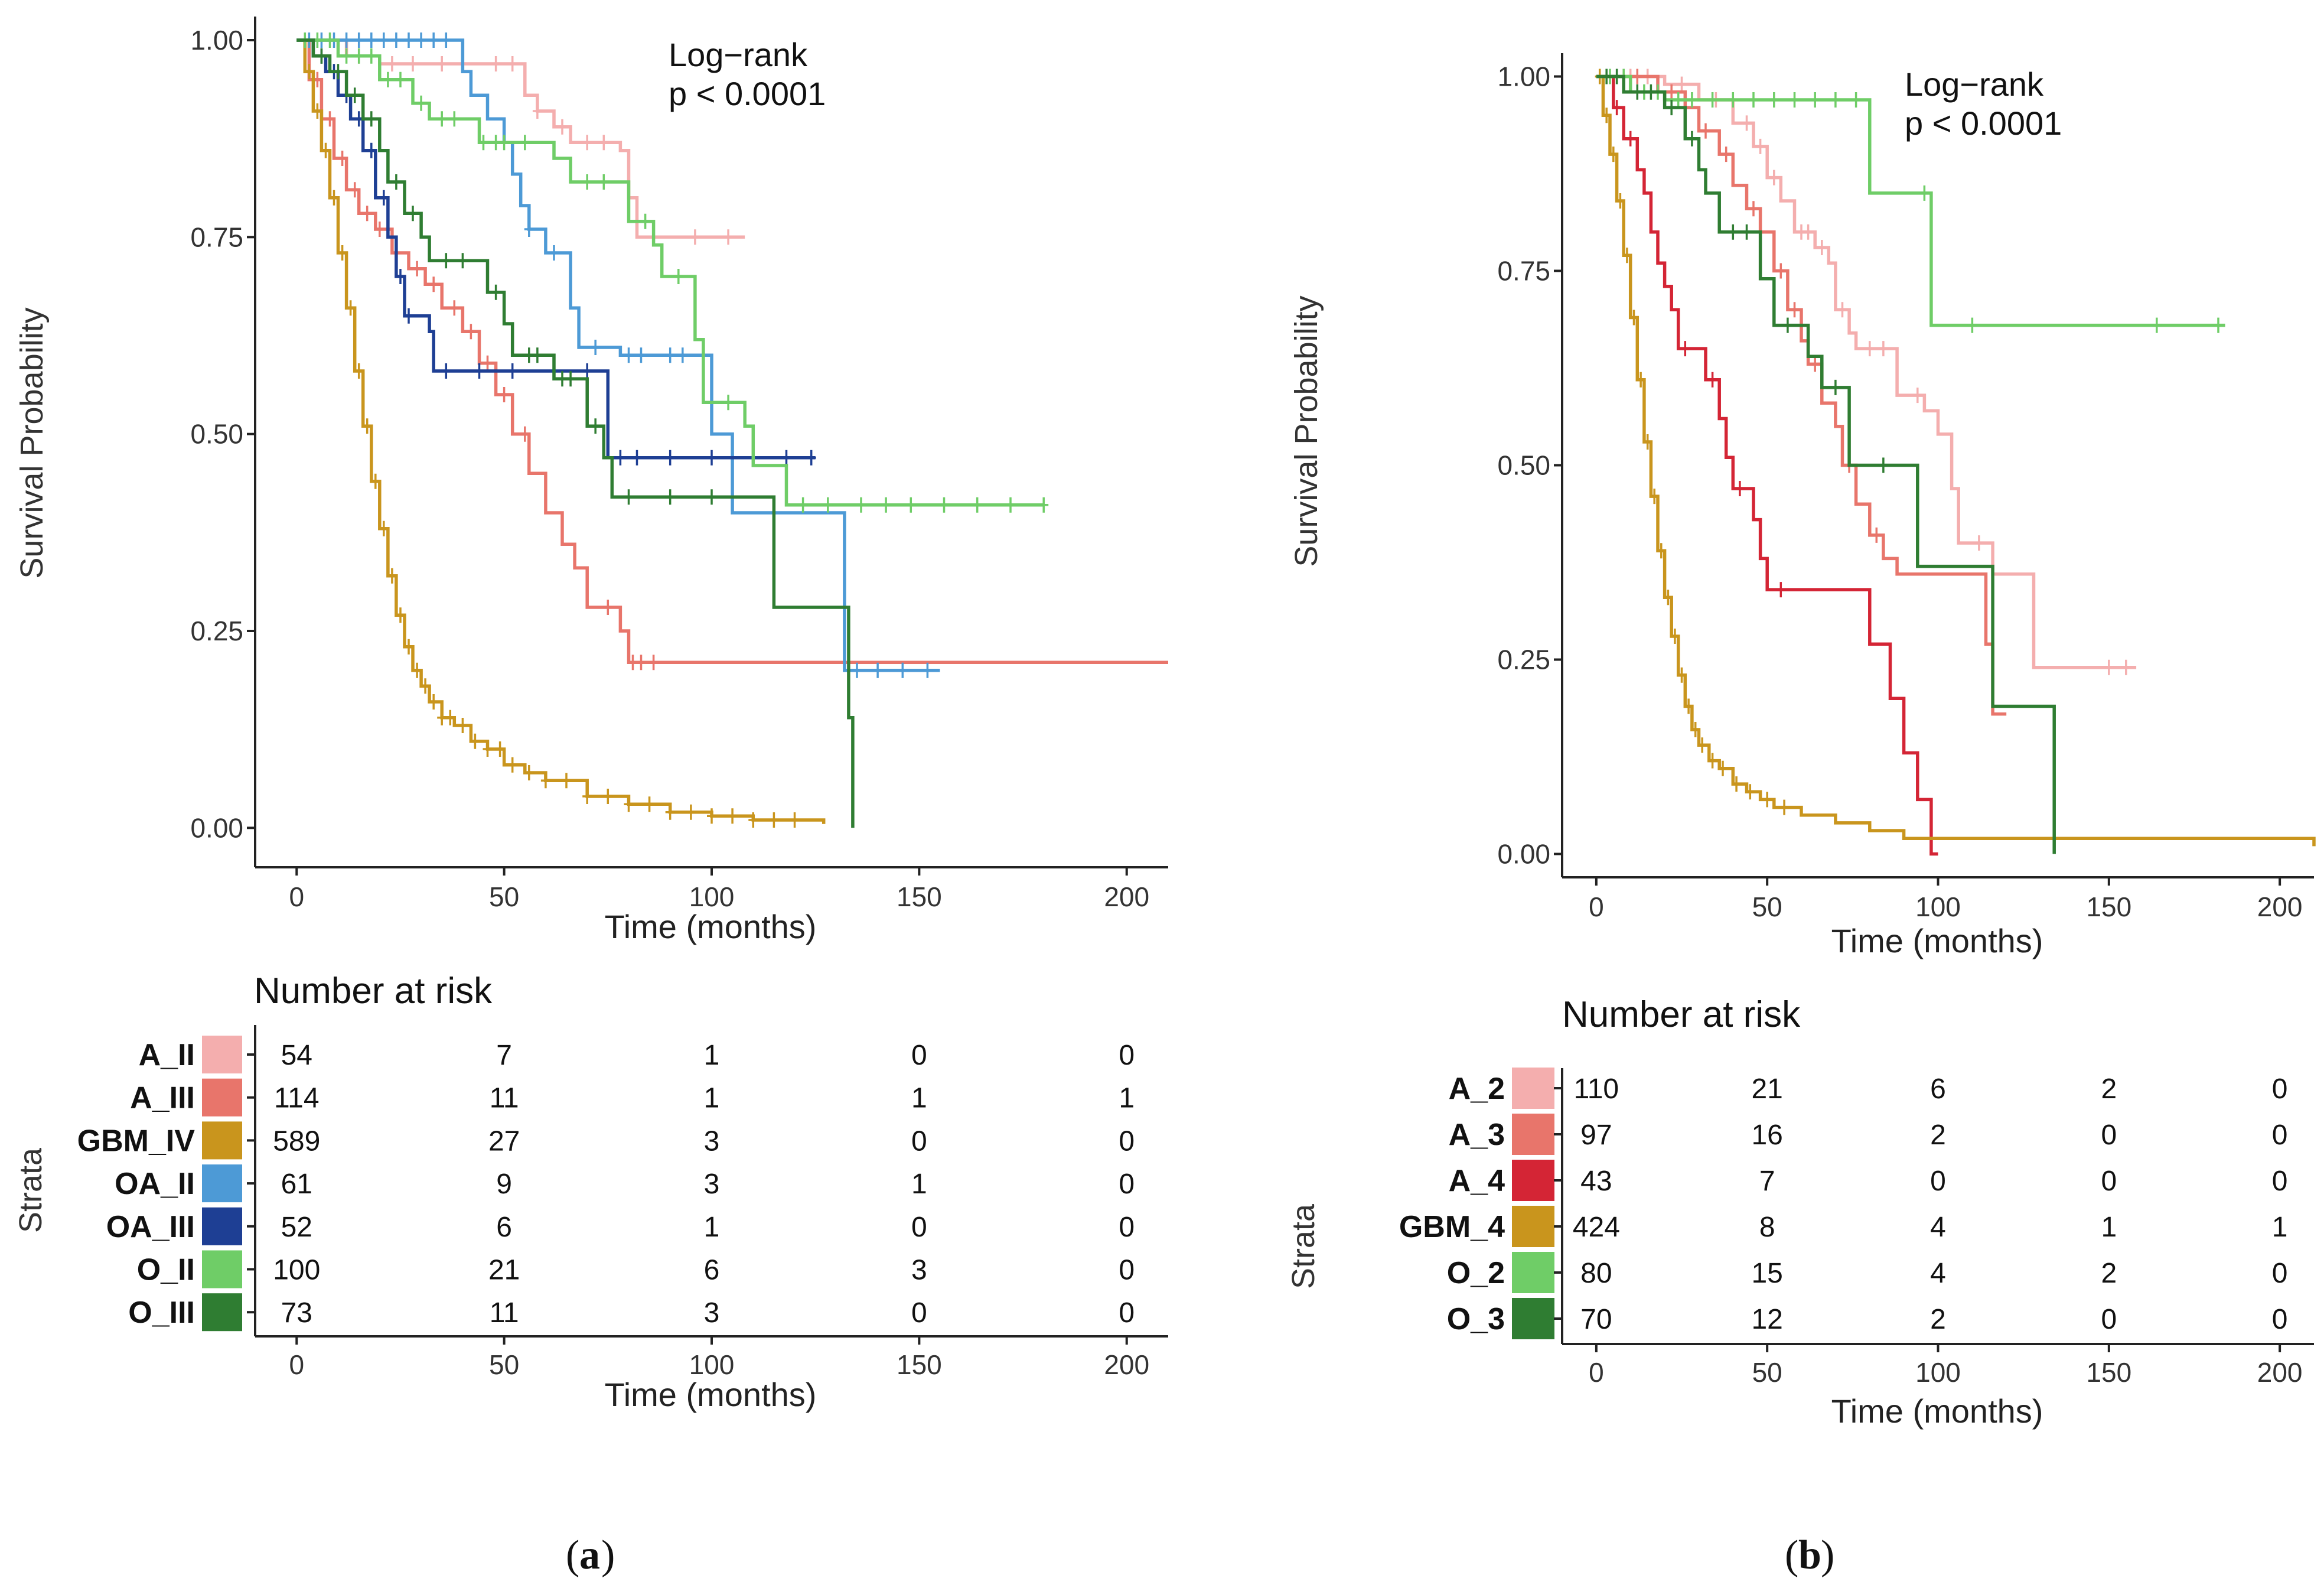 The width and height of the screenshot is (2324, 1588). Describe the element at coordinates (1938, 1372) in the screenshot. I see `risk-x-tick-label: 100` at that location.